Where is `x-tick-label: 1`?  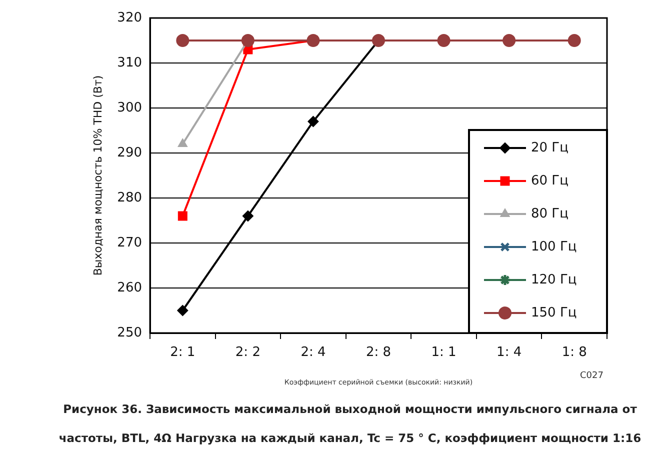 x-tick-label: 1 is located at coordinates (443, 352).